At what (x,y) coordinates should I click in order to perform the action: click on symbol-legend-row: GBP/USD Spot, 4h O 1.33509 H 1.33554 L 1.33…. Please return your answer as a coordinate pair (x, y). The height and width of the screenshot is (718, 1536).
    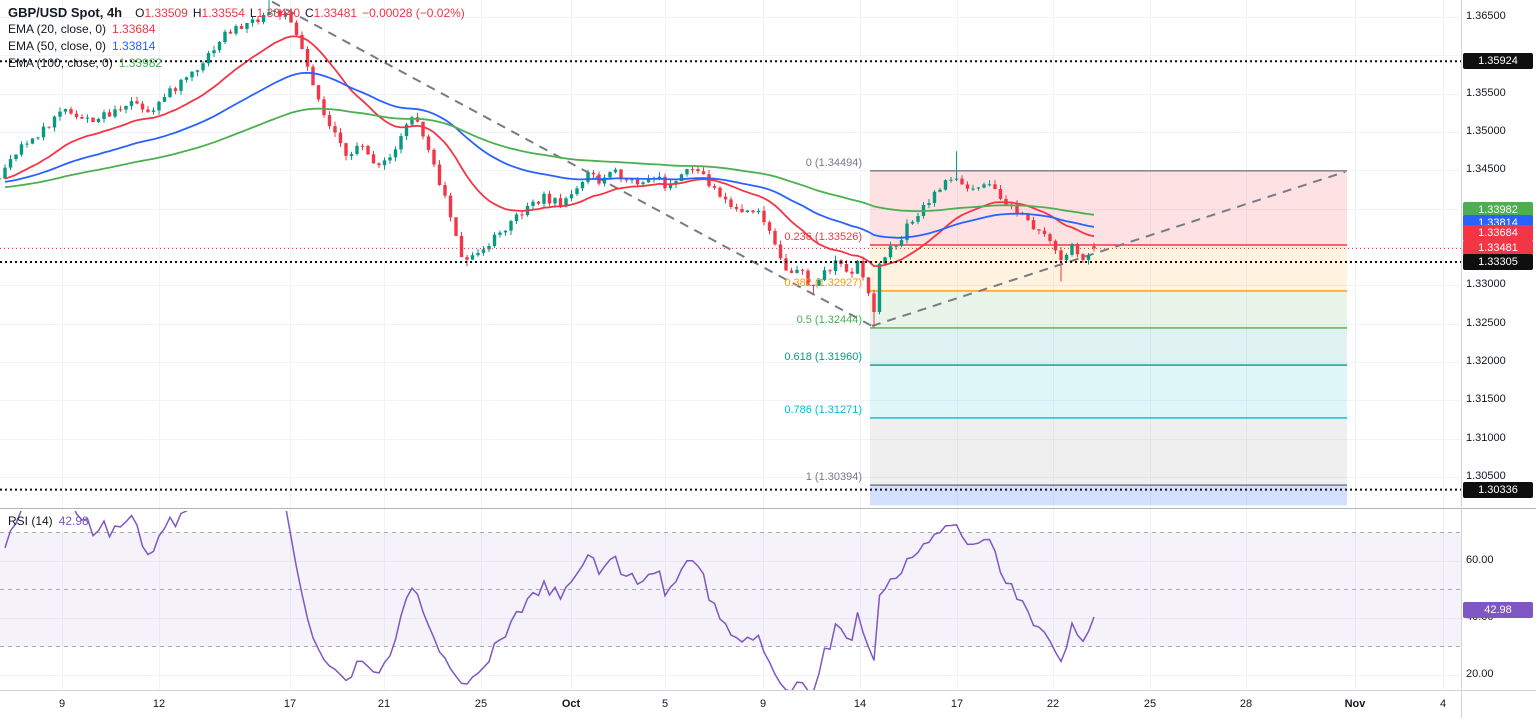
    Looking at the image, I should click on (236, 13).